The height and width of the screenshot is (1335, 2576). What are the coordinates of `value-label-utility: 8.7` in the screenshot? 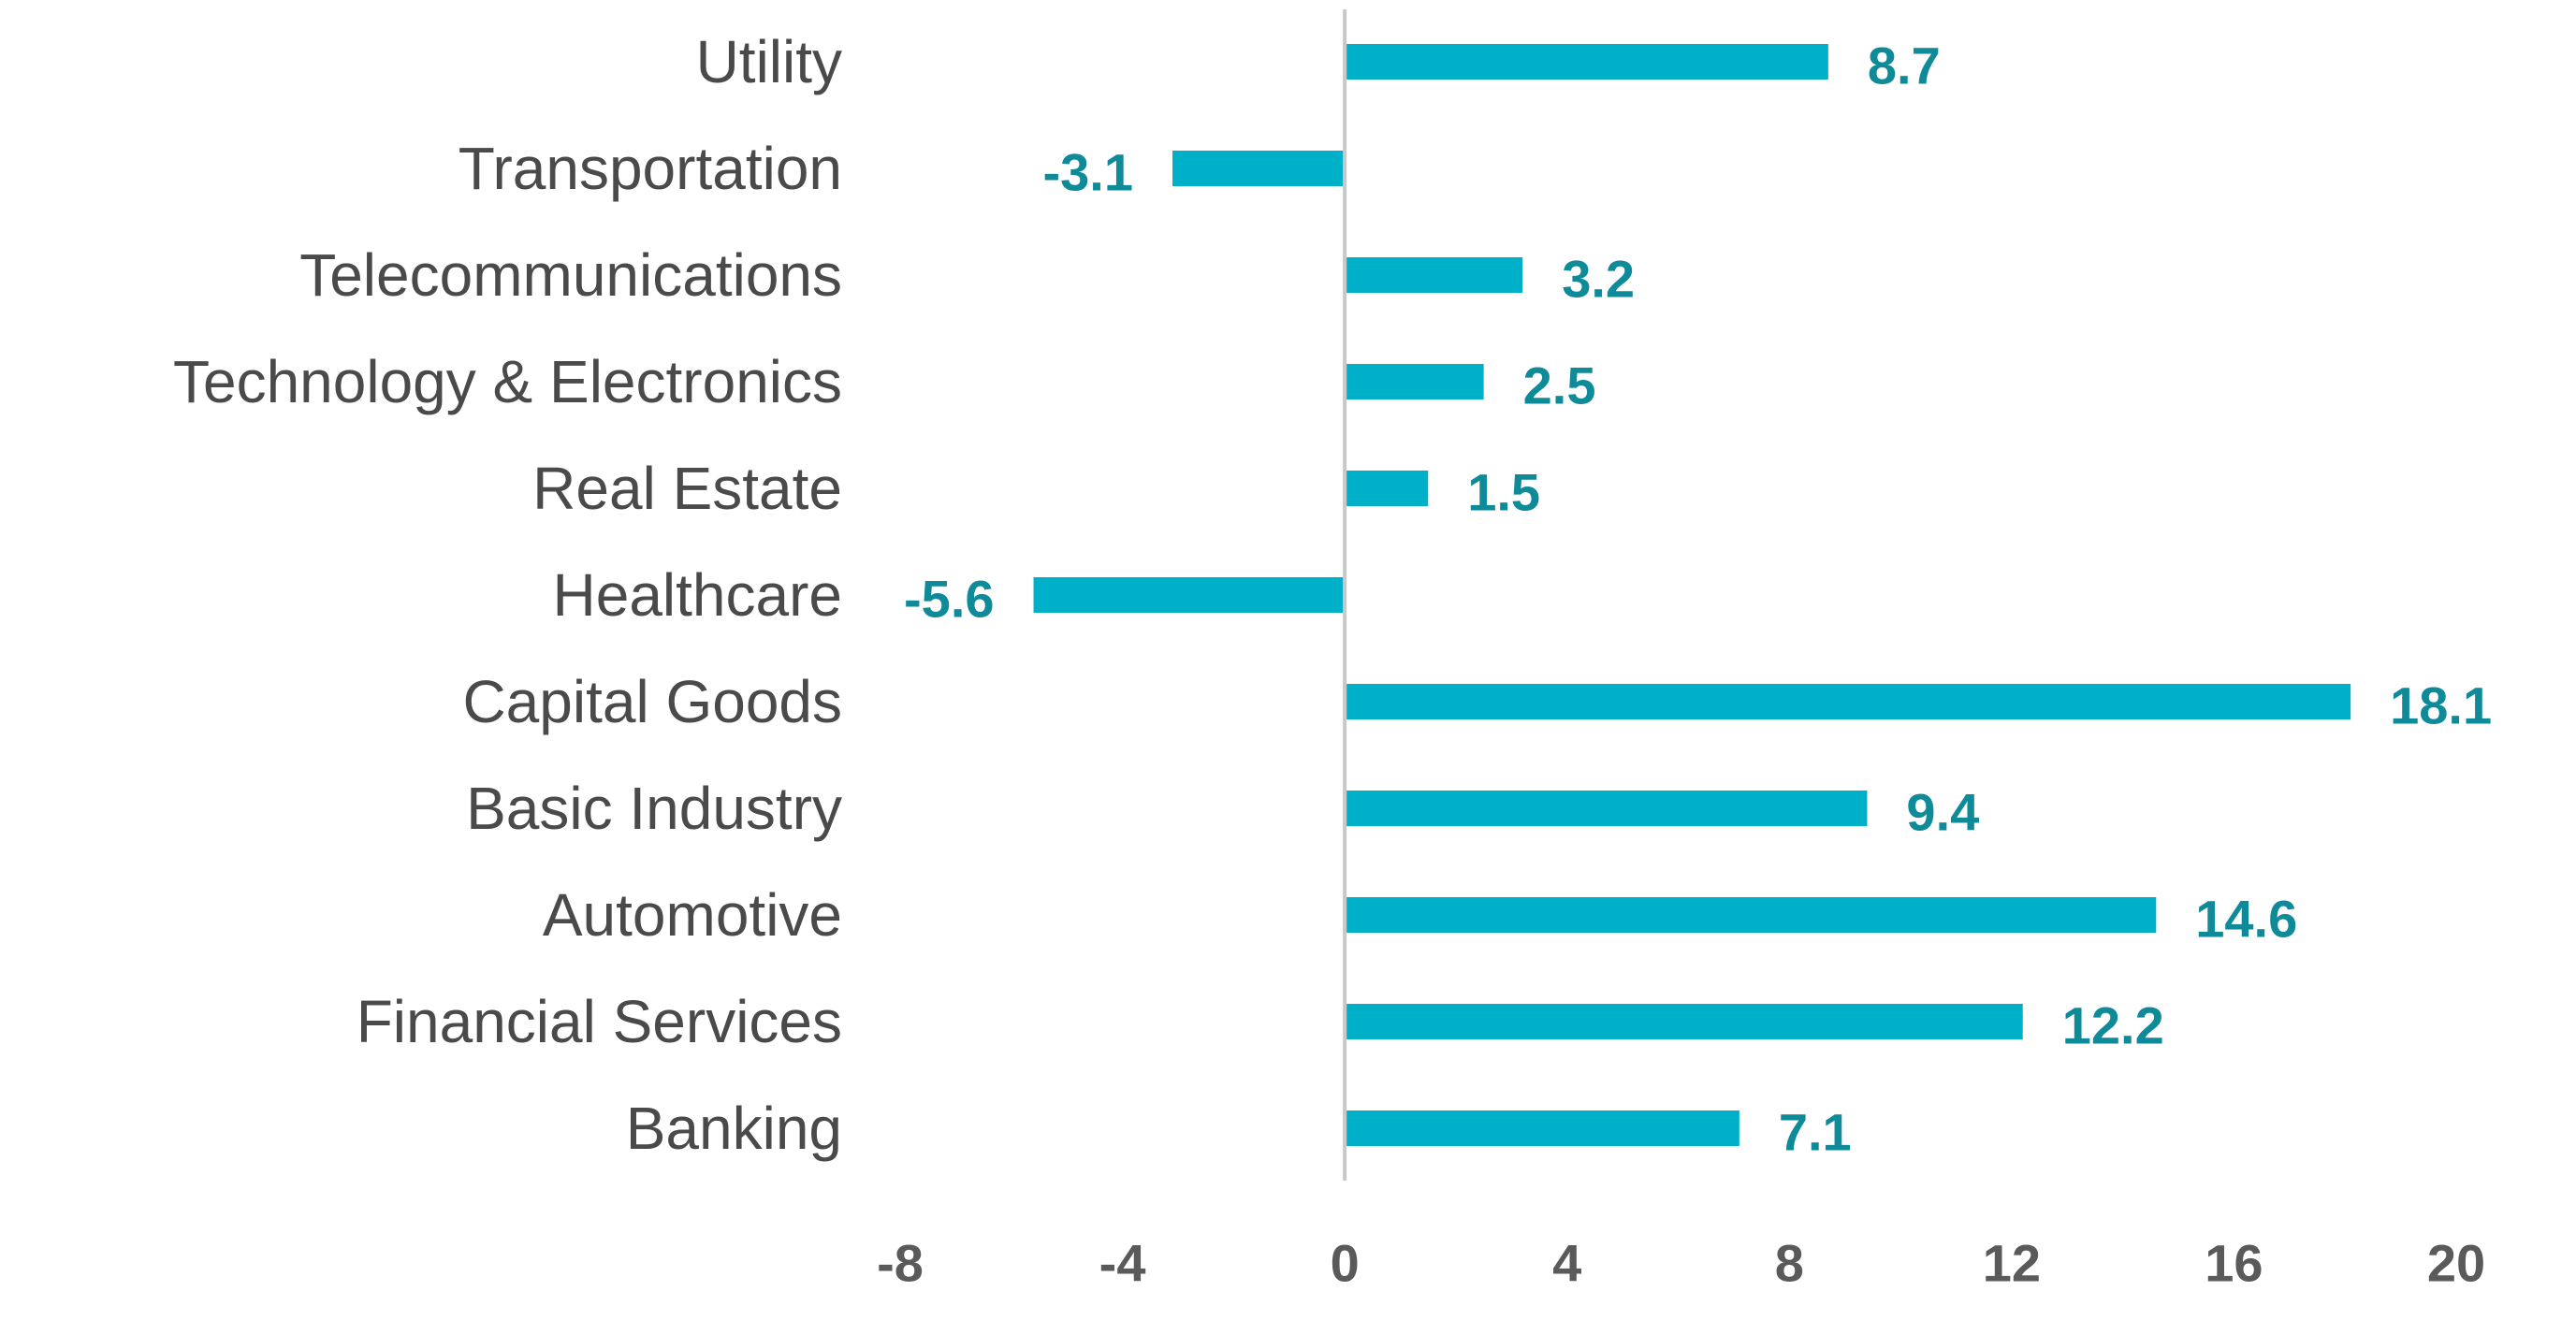 It's located at (1904, 65).